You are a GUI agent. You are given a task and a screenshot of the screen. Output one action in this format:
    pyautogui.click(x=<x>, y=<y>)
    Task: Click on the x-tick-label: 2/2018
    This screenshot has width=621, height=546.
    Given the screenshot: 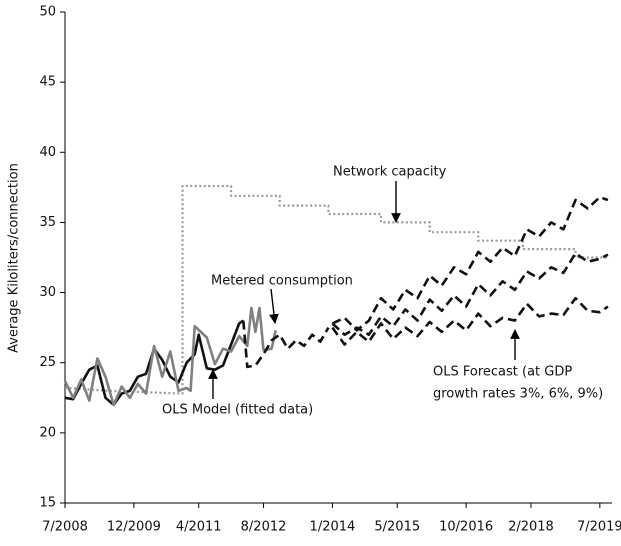 What is the action you would take?
    pyautogui.click(x=531, y=527)
    